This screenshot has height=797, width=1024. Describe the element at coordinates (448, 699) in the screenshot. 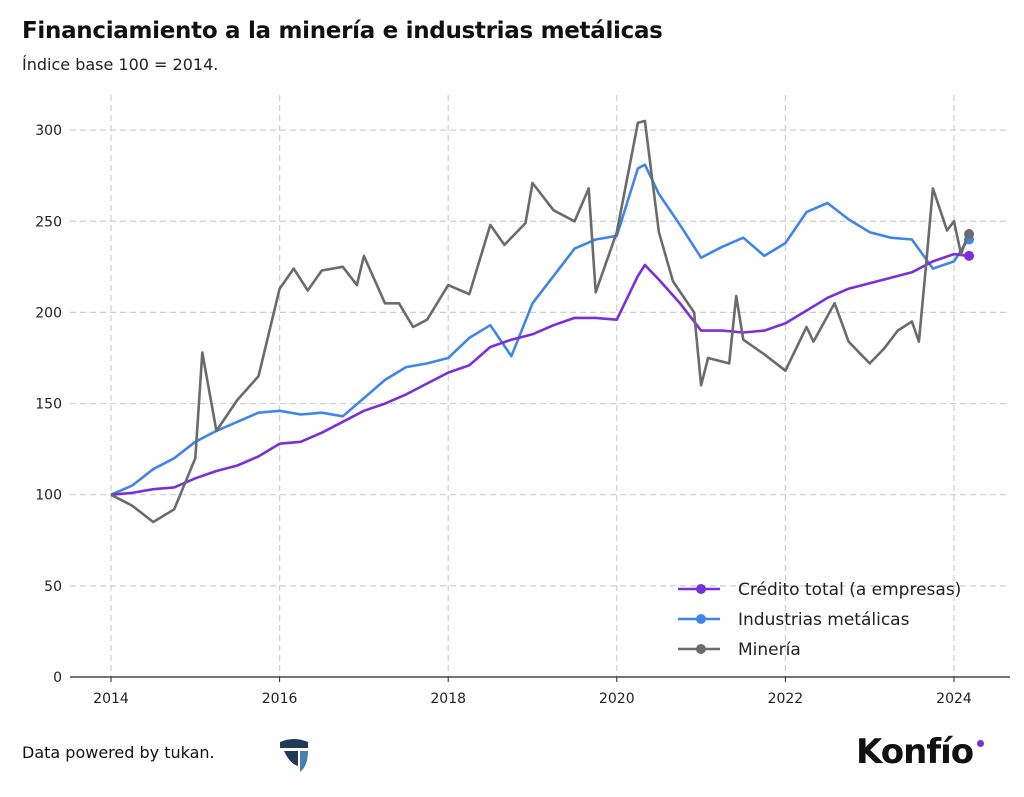

I see `x-tick-label: 2018` at that location.